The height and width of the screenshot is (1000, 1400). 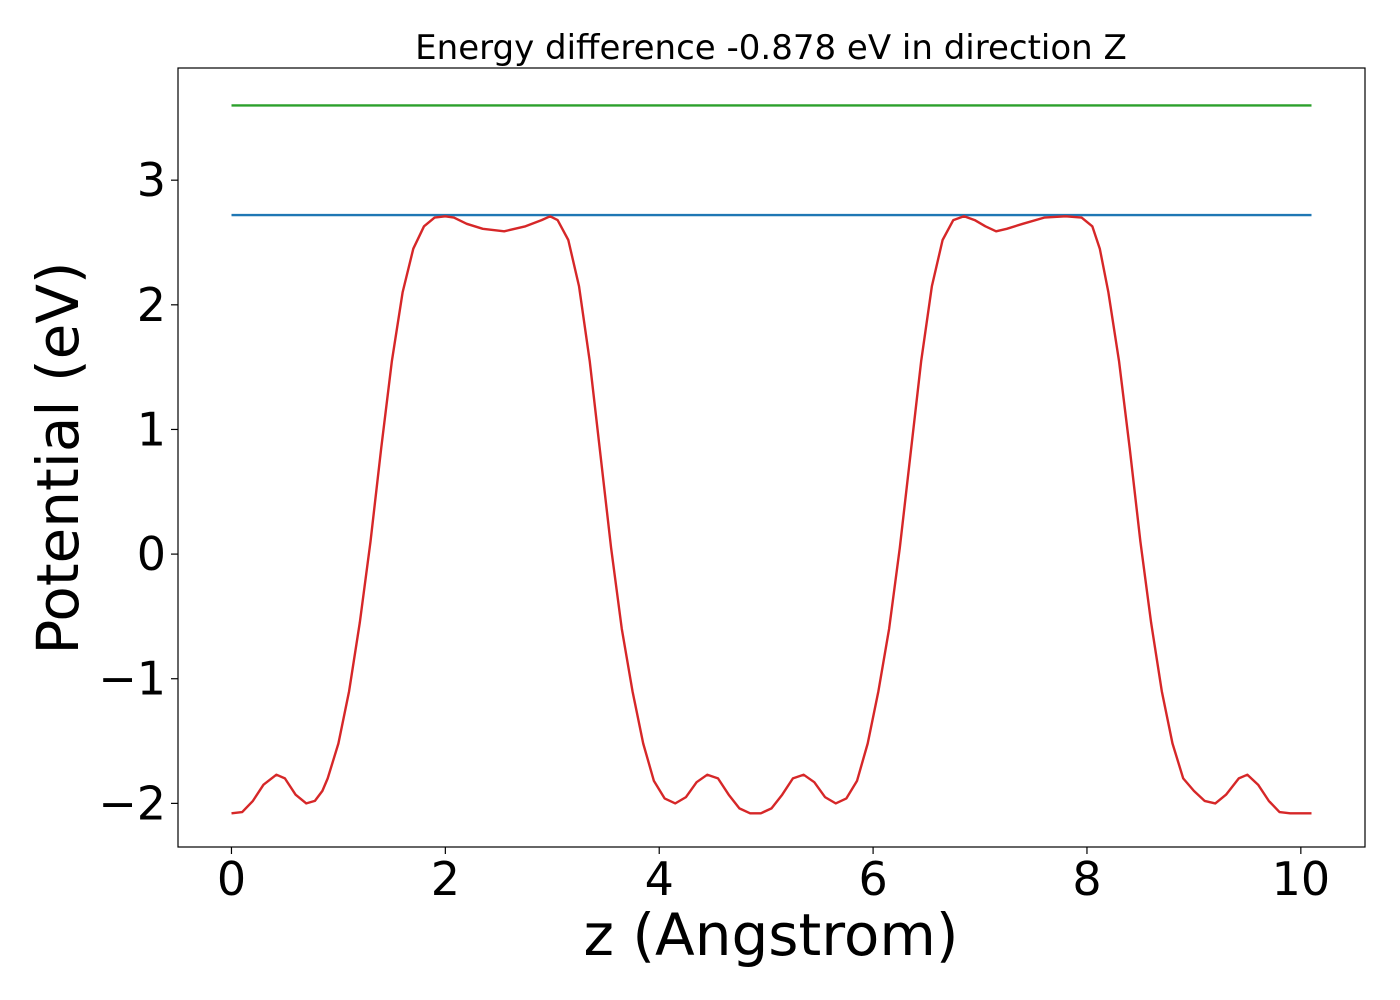 What do you see at coordinates (151, 305) in the screenshot?
I see `y-tick-label: 2` at bounding box center [151, 305].